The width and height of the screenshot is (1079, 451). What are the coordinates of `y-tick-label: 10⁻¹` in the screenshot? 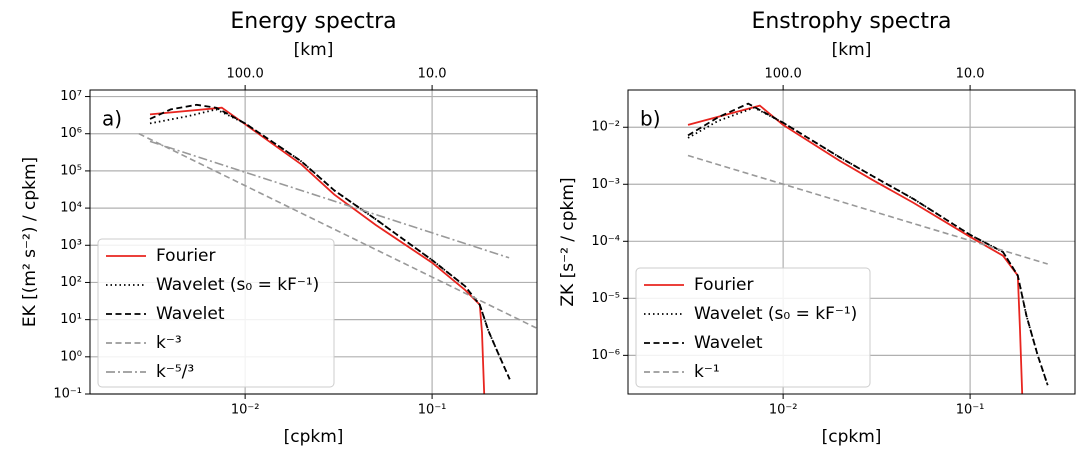 It's located at (67, 394).